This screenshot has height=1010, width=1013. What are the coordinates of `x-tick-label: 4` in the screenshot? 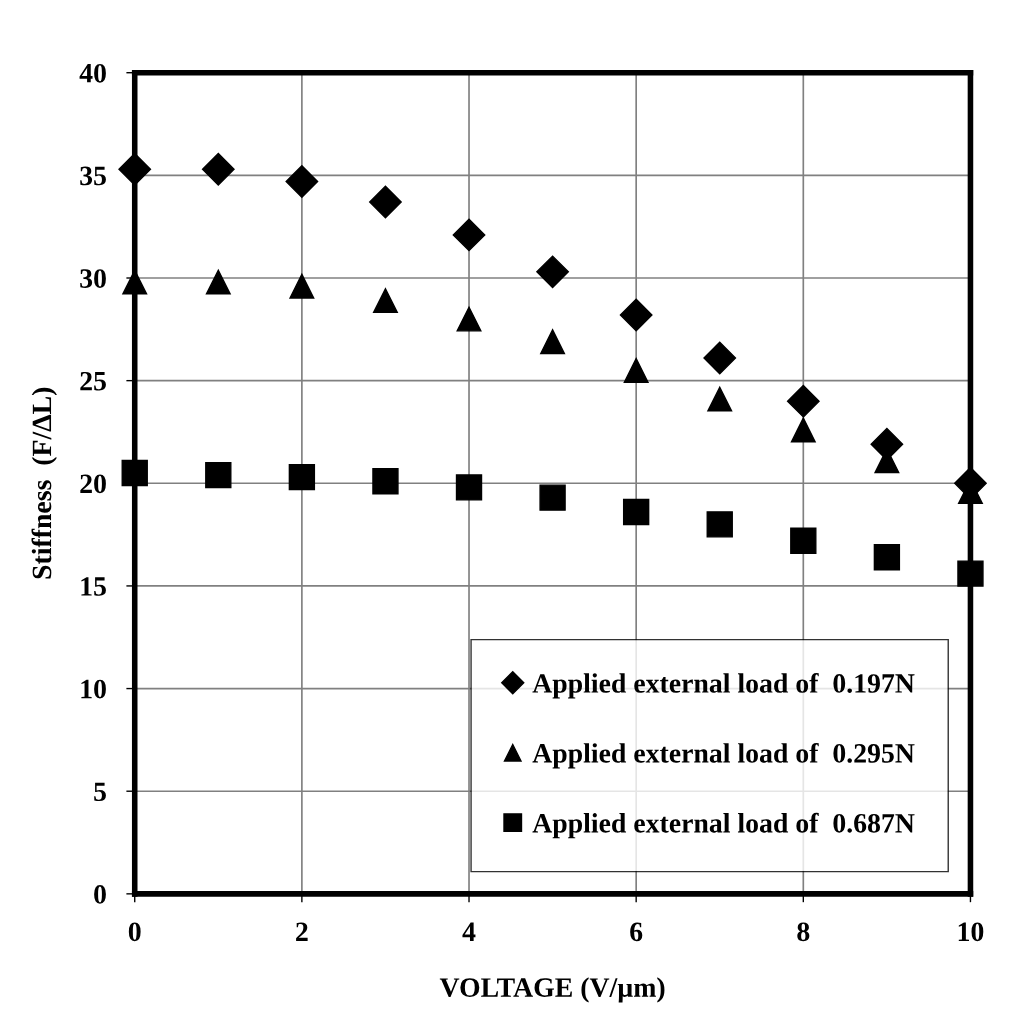 It's located at (469, 931).